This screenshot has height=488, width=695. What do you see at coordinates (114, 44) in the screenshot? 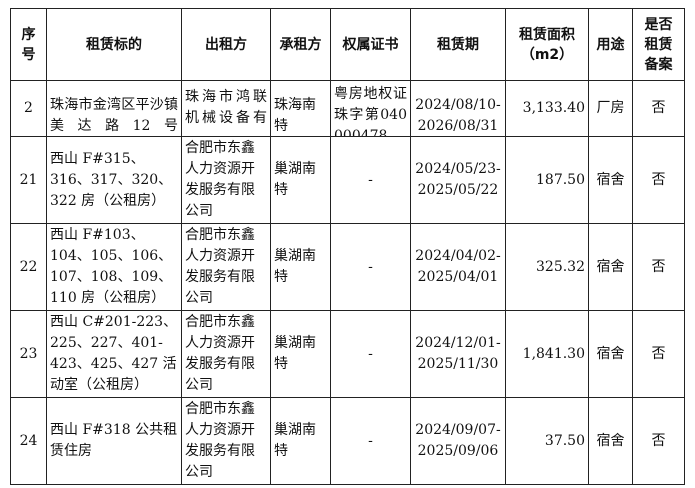
I see `header-target: 租赁标的` at bounding box center [114, 44].